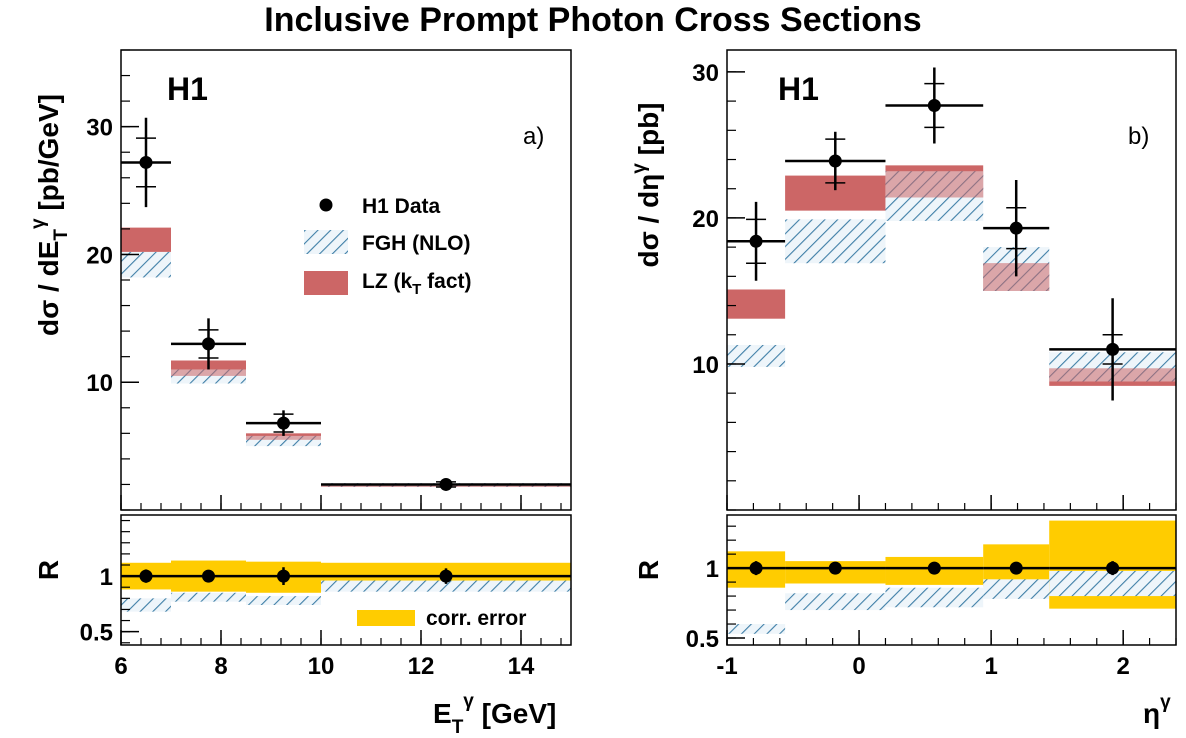 Image resolution: width=1186 pixels, height=738 pixels. What do you see at coordinates (858, 666) in the screenshot?
I see `panel-b-ratio-x-tick-label: 0` at bounding box center [858, 666].